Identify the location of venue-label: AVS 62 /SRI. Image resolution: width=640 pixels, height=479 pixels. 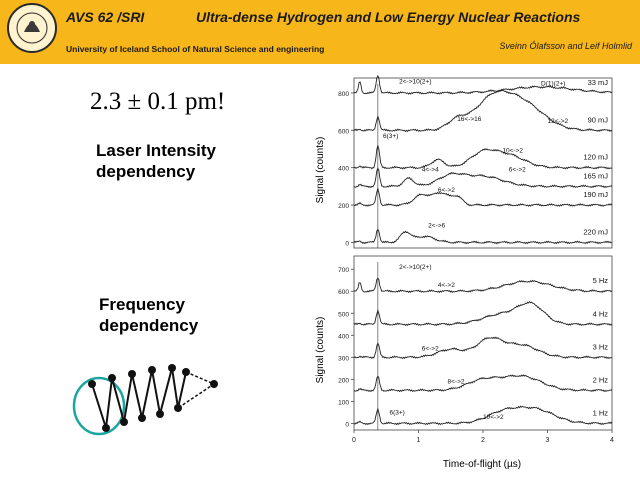
(105, 17).